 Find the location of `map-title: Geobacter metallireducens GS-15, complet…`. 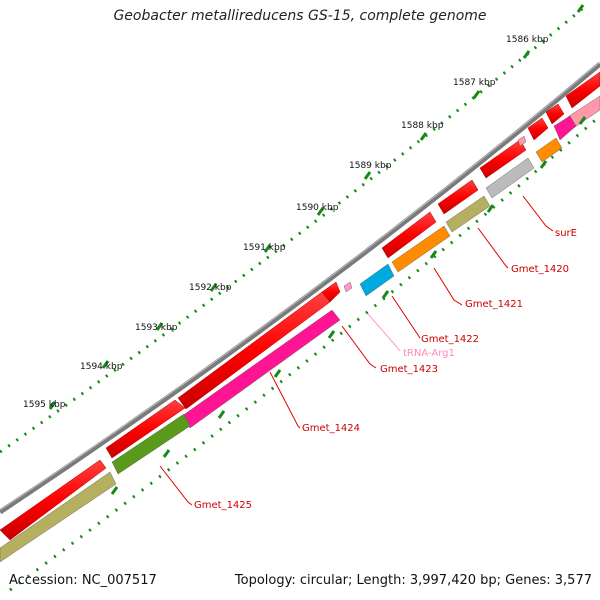

map-title: Geobacter metallireducens GS-15, complet… is located at coordinates (300, 16).